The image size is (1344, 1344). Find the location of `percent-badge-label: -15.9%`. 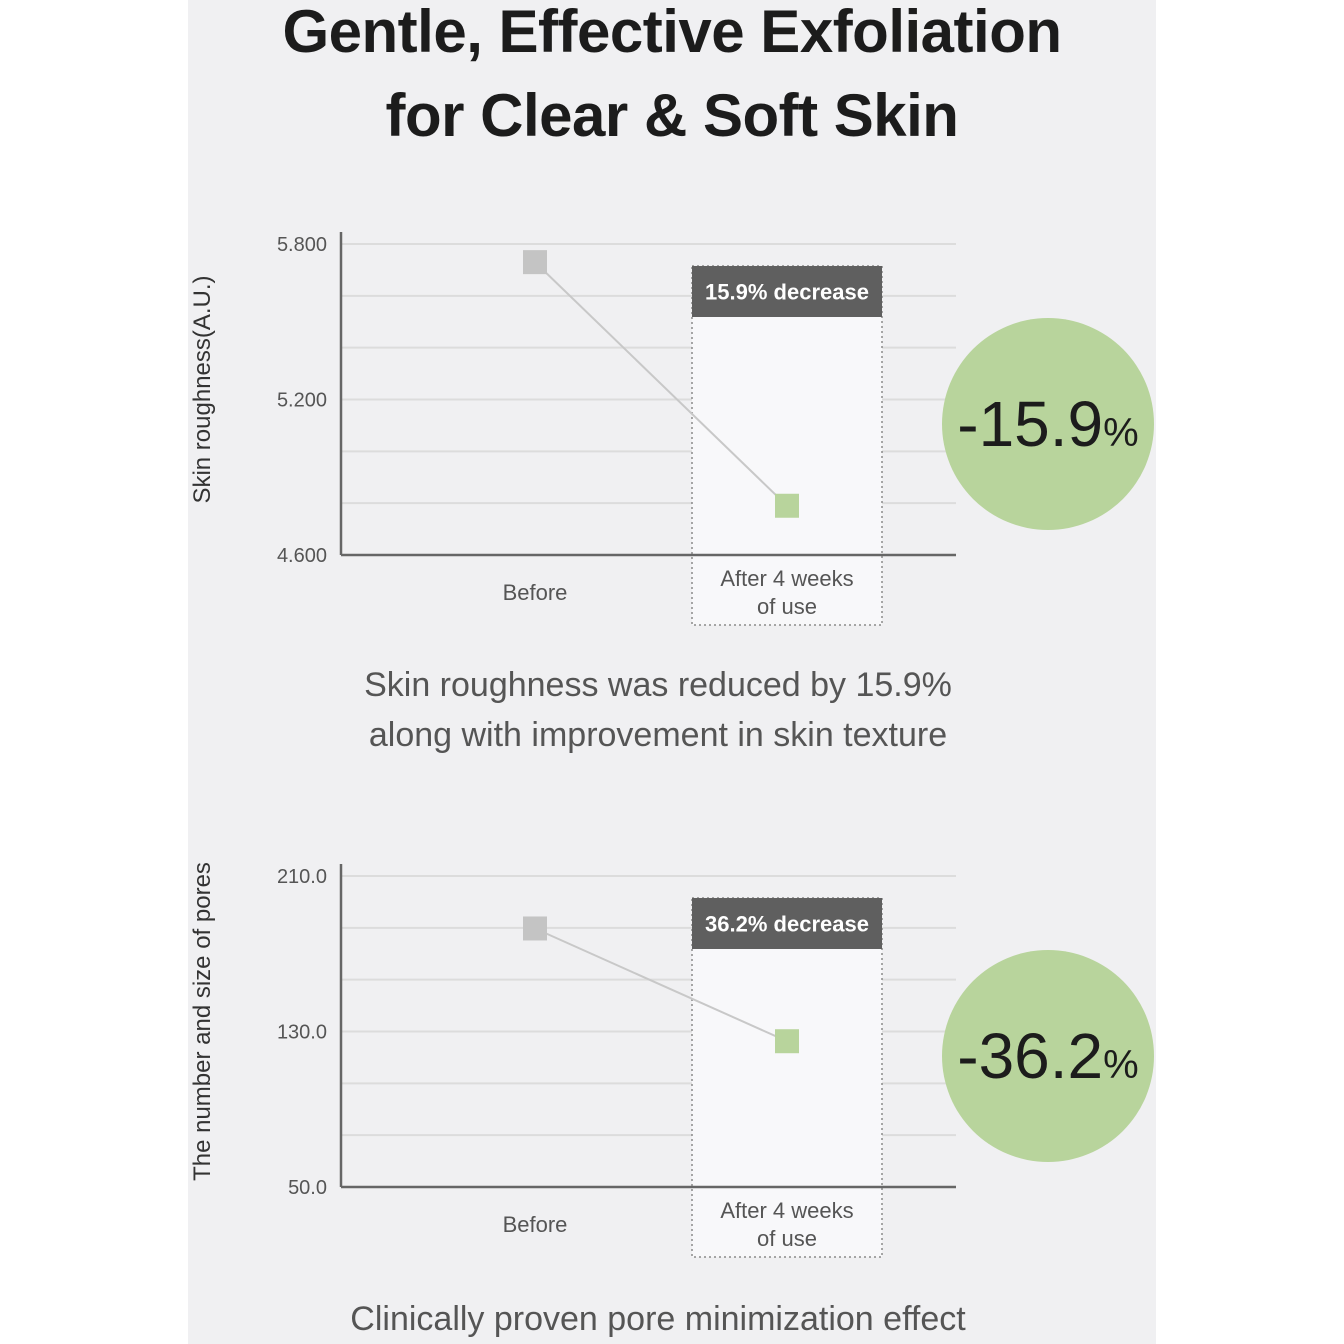

percent-badge-label: -15.9% is located at coordinates (1047, 424).